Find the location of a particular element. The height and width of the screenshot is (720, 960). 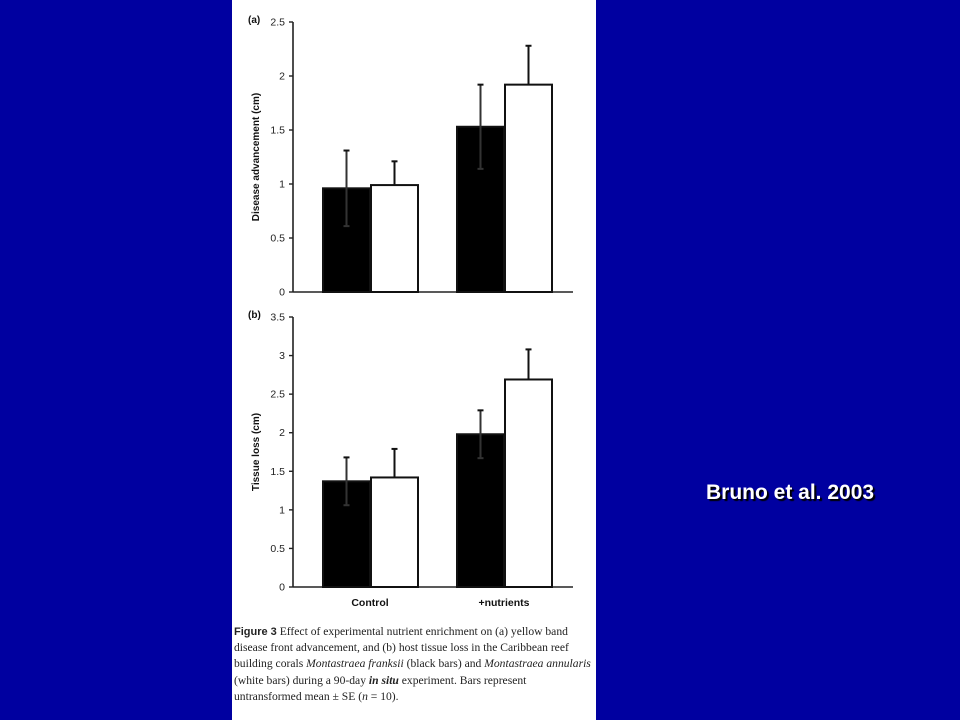

panel-b-label: (b) is located at coordinates (254, 315).